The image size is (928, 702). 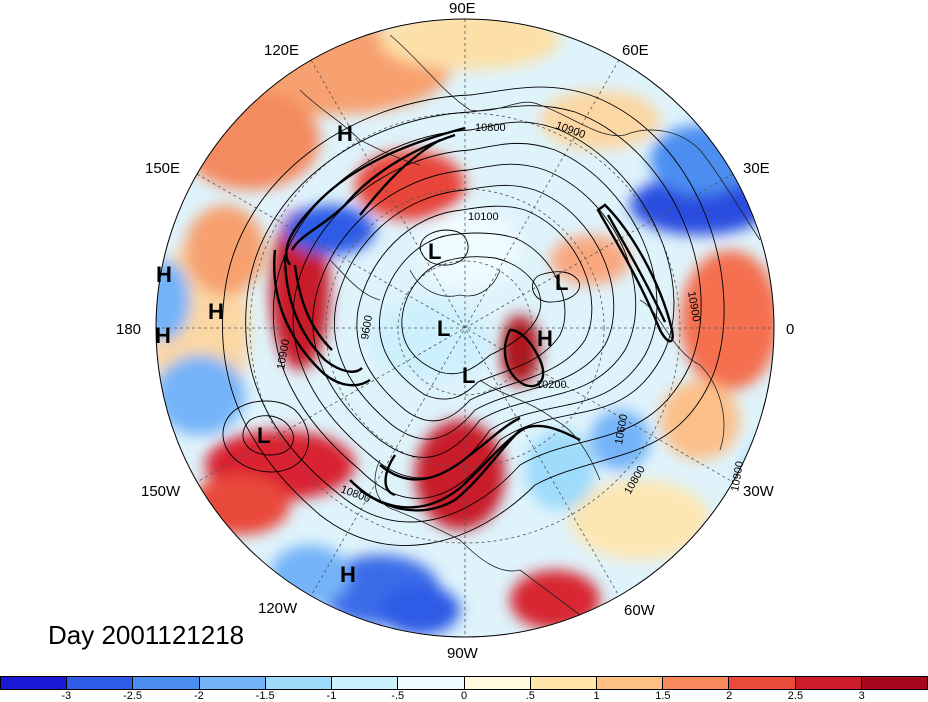 I want to click on lon-label-90w: 90W, so click(x=463, y=653).